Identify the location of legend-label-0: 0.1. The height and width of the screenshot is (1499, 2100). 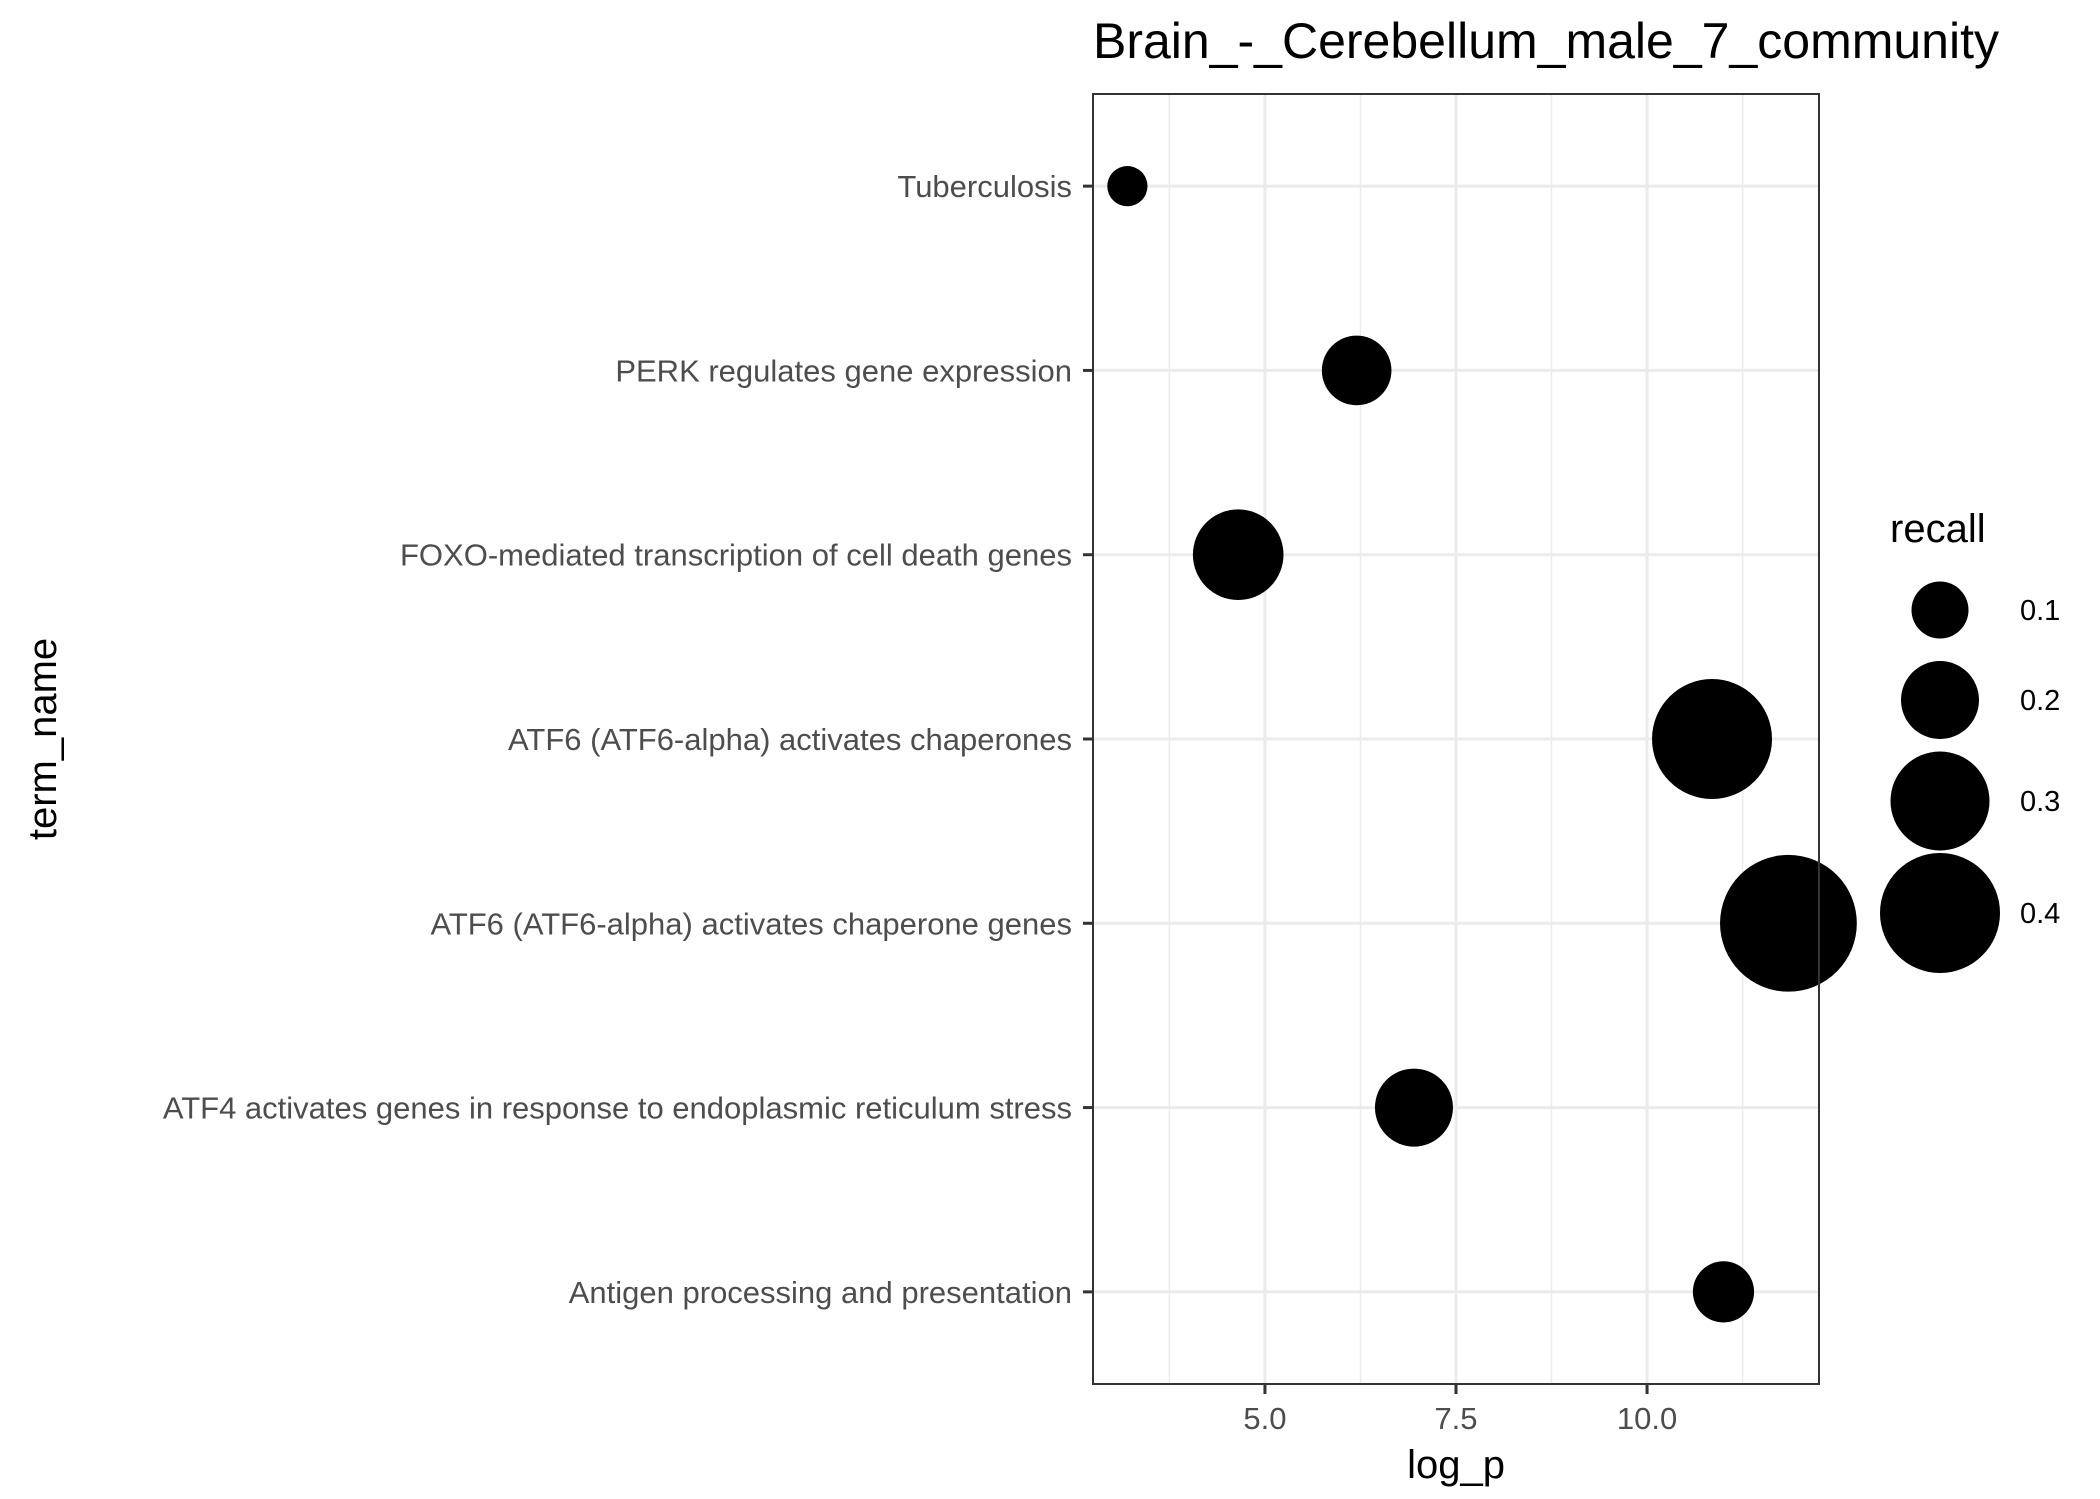
(2040, 611).